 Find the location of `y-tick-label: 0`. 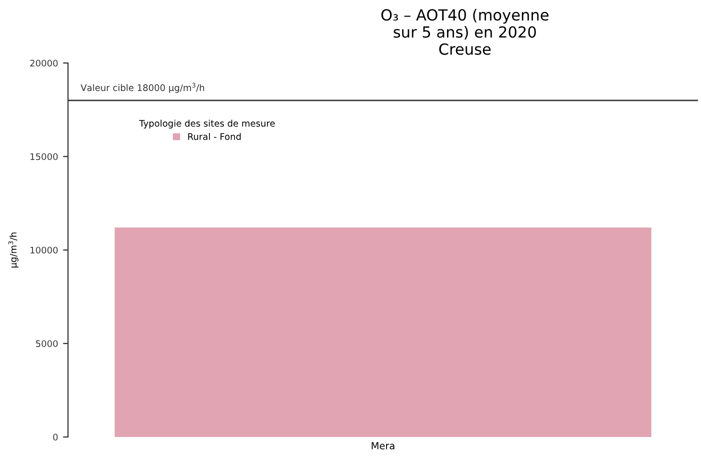

y-tick-label: 0 is located at coordinates (55, 437).